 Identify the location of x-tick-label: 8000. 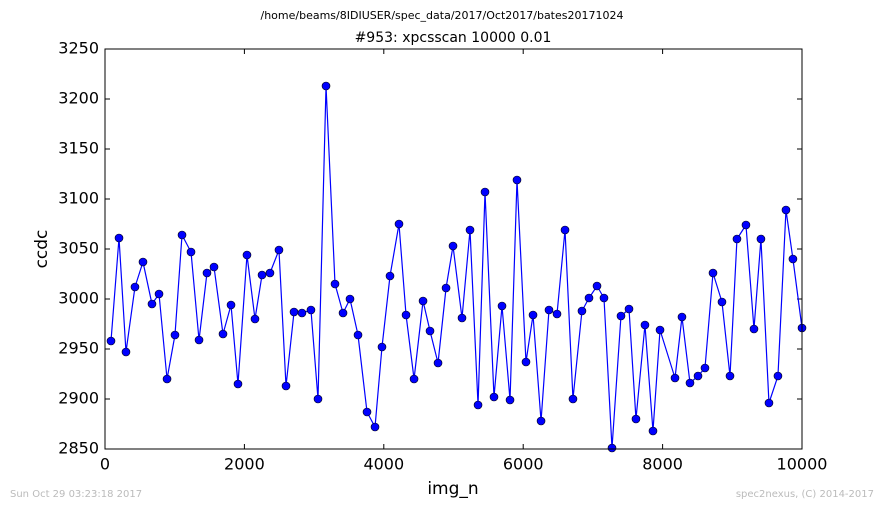
(662, 464).